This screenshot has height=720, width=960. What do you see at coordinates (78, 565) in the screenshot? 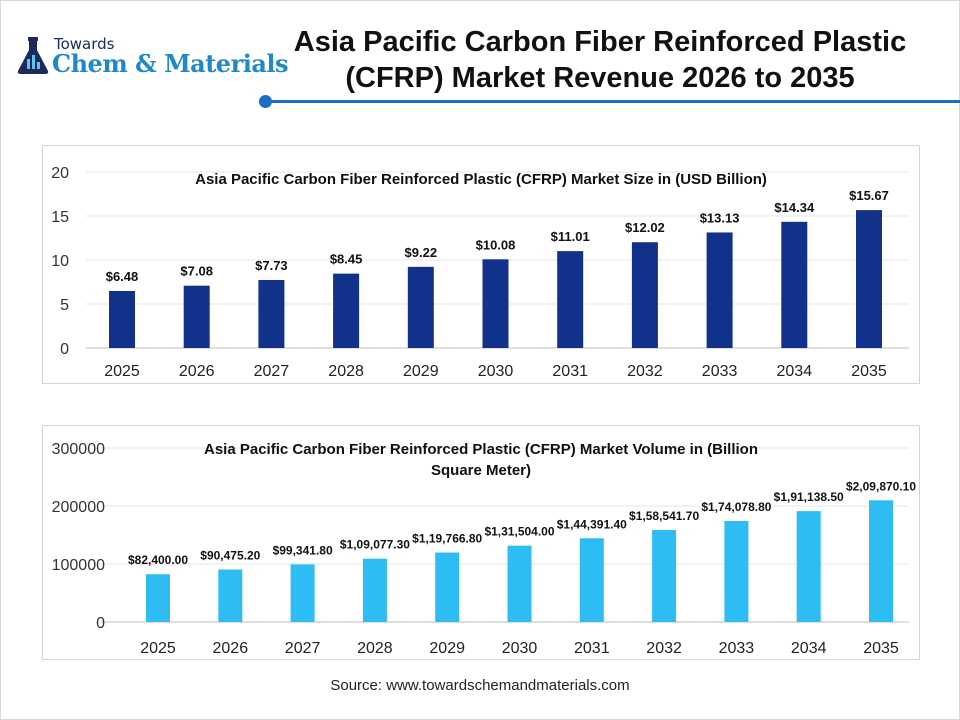
I see `y-tick-label: 100000` at bounding box center [78, 565].